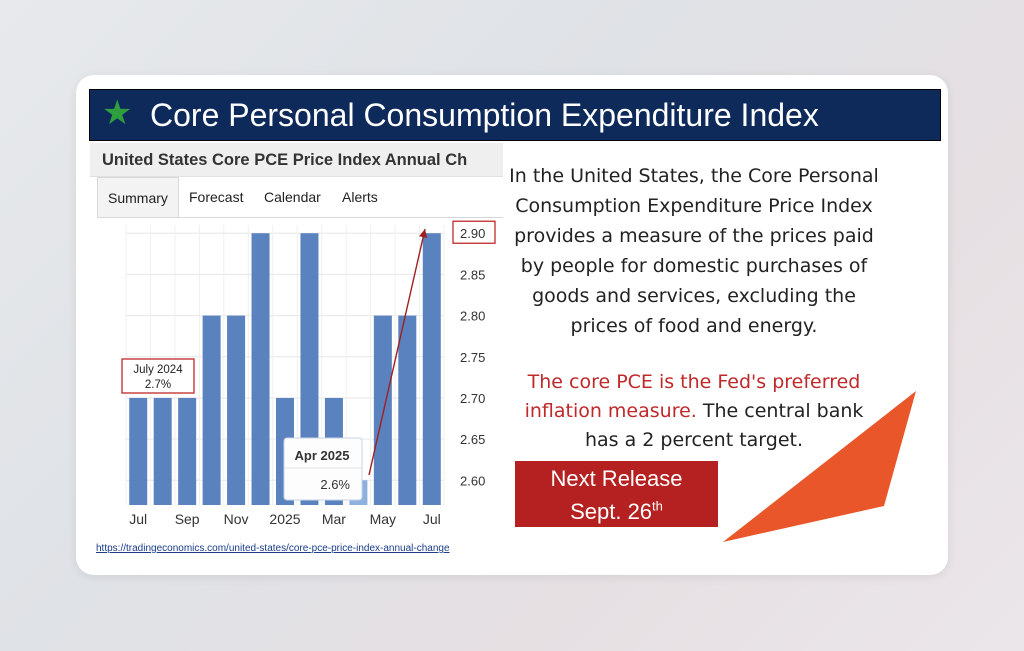 The image size is (1024, 651). Describe the element at coordinates (187, 519) in the screenshot. I see `x-tick-label: Sep` at that location.